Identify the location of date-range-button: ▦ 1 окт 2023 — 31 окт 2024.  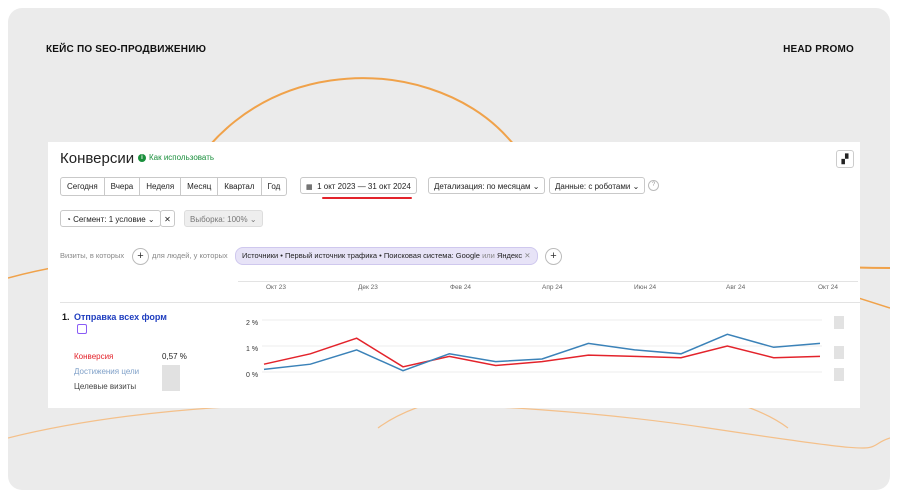
(358, 185).